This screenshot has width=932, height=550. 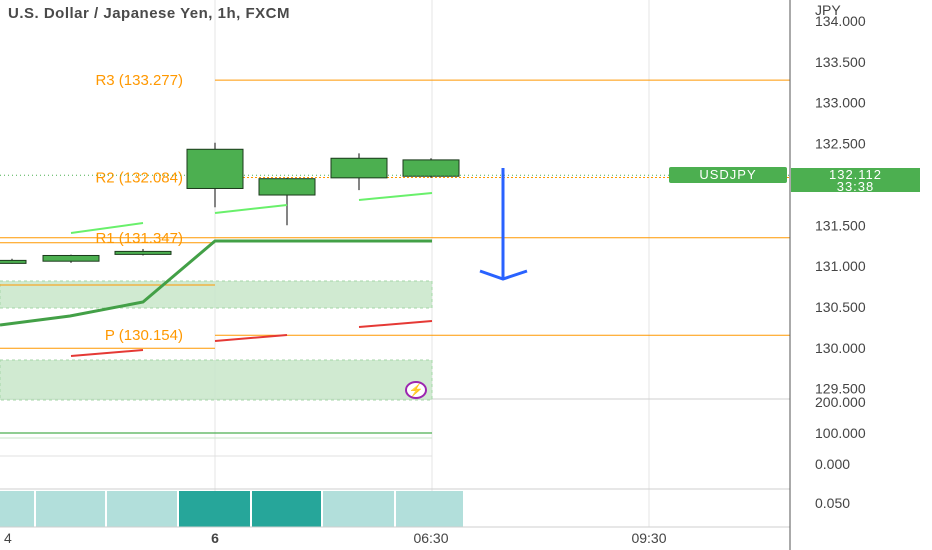 What do you see at coordinates (840, 402) in the screenshot?
I see `oscillator-tick-label: 200.000` at bounding box center [840, 402].